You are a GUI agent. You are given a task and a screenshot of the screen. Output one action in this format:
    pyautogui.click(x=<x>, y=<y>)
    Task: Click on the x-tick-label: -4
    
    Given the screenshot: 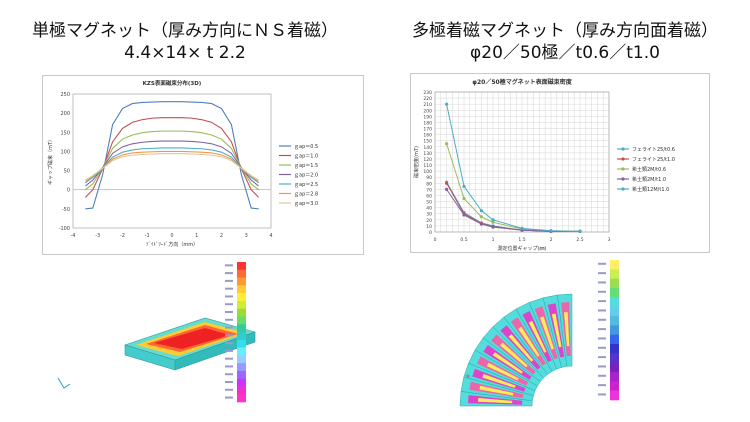 What is the action you would take?
    pyautogui.click(x=73, y=236)
    